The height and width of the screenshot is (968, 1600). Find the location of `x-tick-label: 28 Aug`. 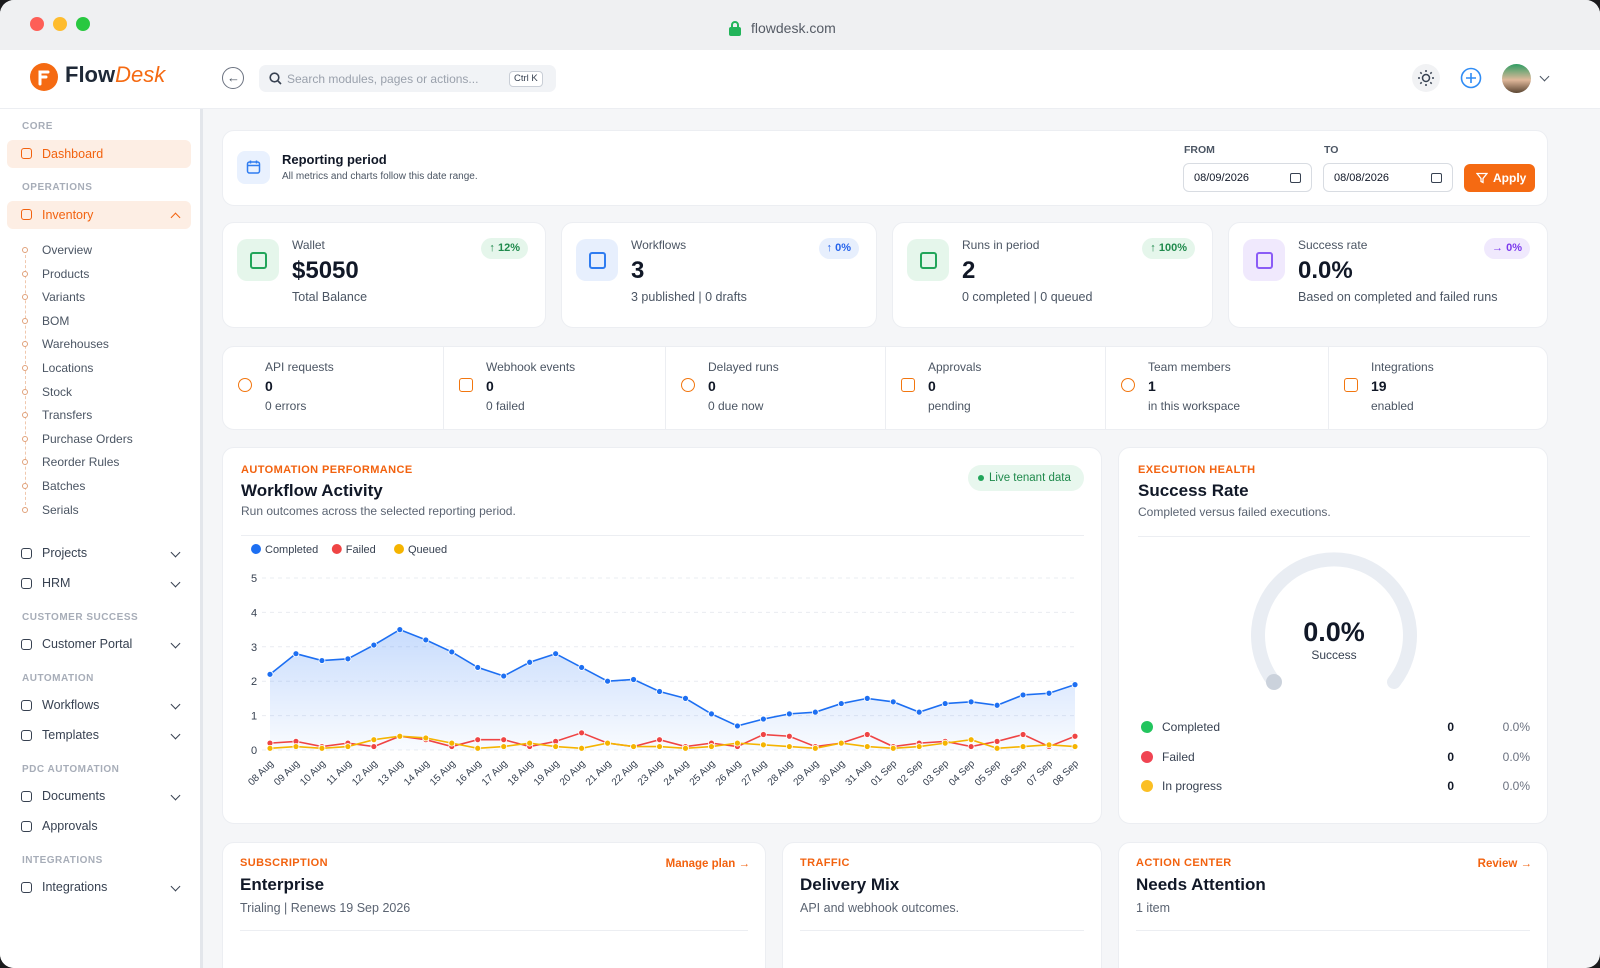

x-tick-label: 28 Aug is located at coordinates (781, 773).